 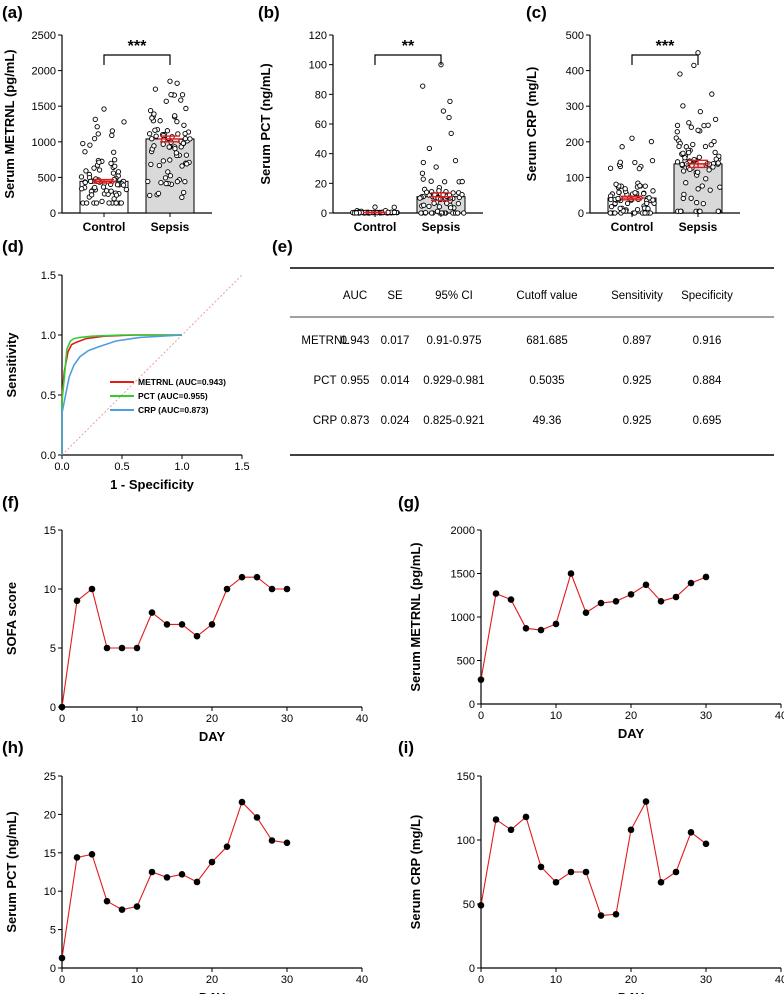 I want to click on table-cell: 0.916, so click(x=707, y=341).